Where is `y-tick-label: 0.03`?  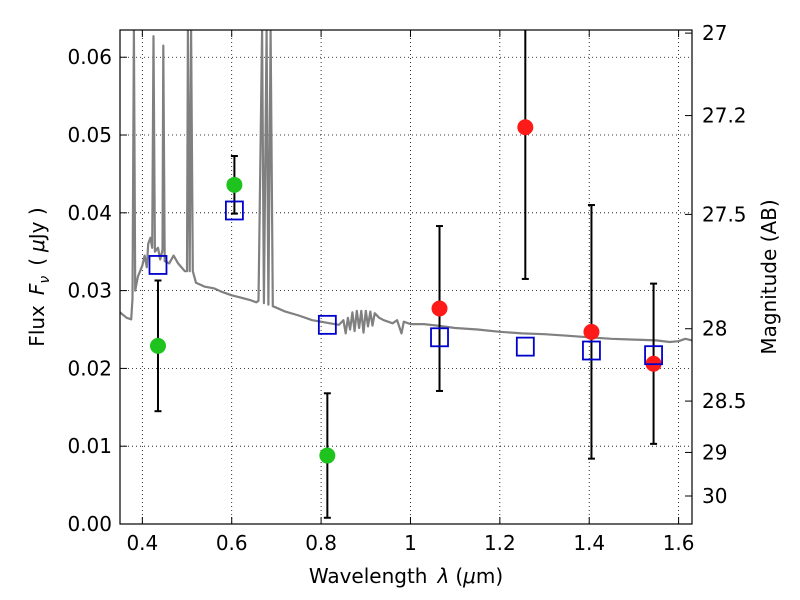 y-tick-label: 0.03 is located at coordinates (89, 291).